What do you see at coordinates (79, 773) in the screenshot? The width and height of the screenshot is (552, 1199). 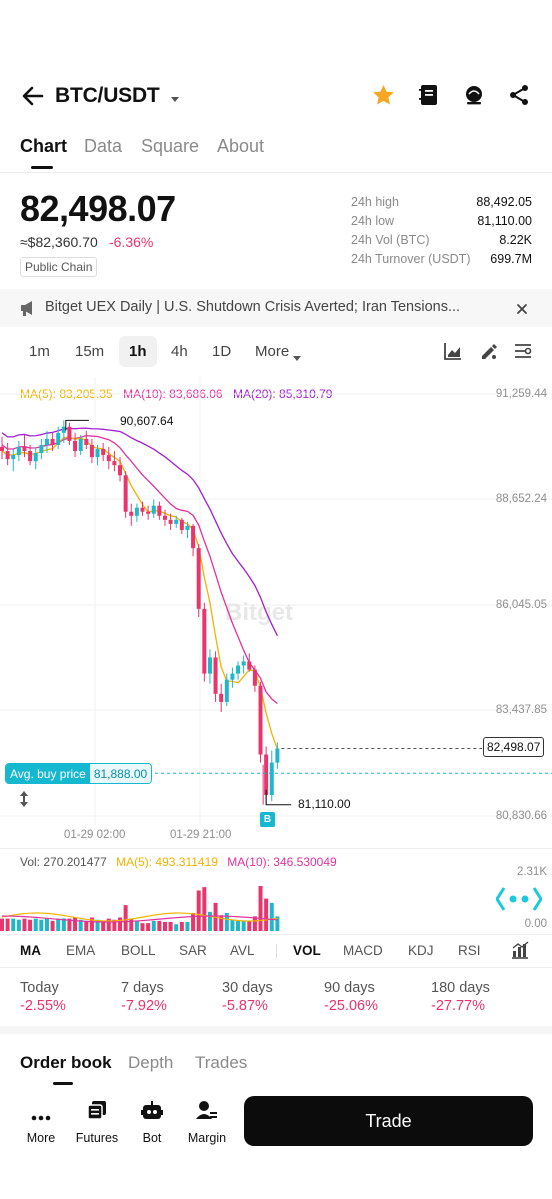 I see `avg-buy-pill: Avg. buy price 81,888.00` at bounding box center [79, 773].